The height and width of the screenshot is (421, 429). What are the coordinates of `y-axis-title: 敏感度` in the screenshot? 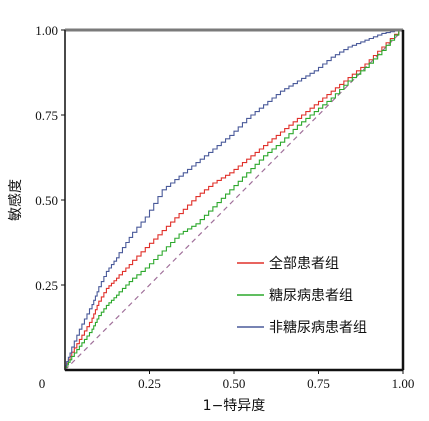 It's located at (15, 200).